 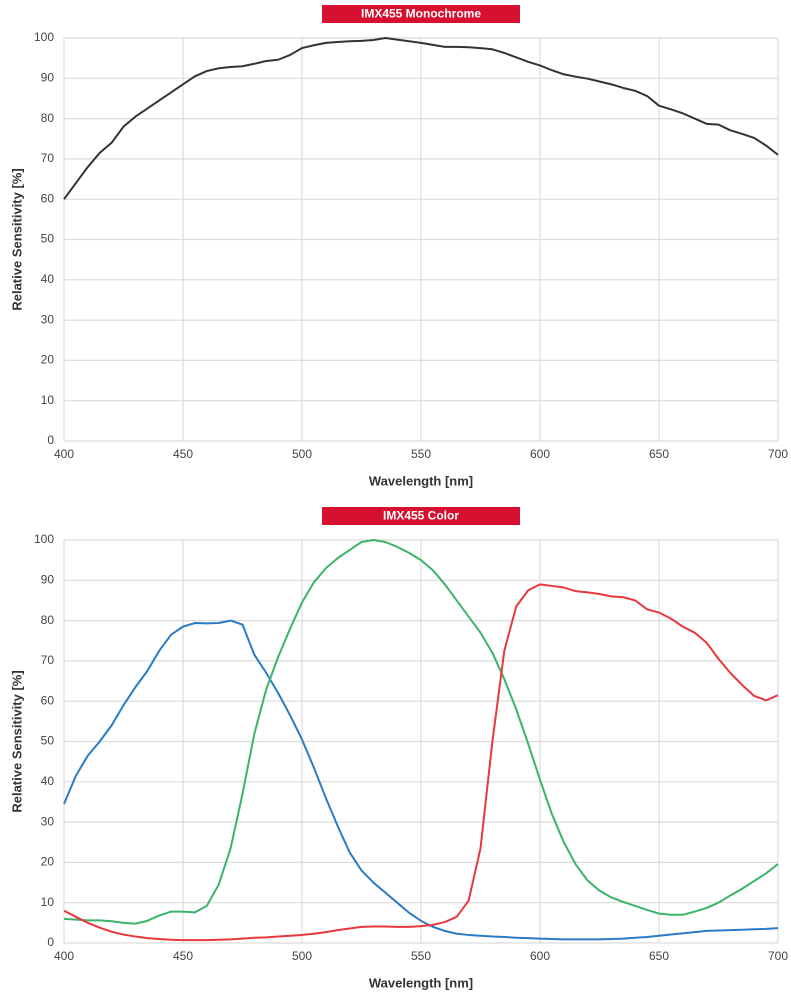 I want to click on chart-title: IMX455 Monochrome, so click(x=421, y=14).